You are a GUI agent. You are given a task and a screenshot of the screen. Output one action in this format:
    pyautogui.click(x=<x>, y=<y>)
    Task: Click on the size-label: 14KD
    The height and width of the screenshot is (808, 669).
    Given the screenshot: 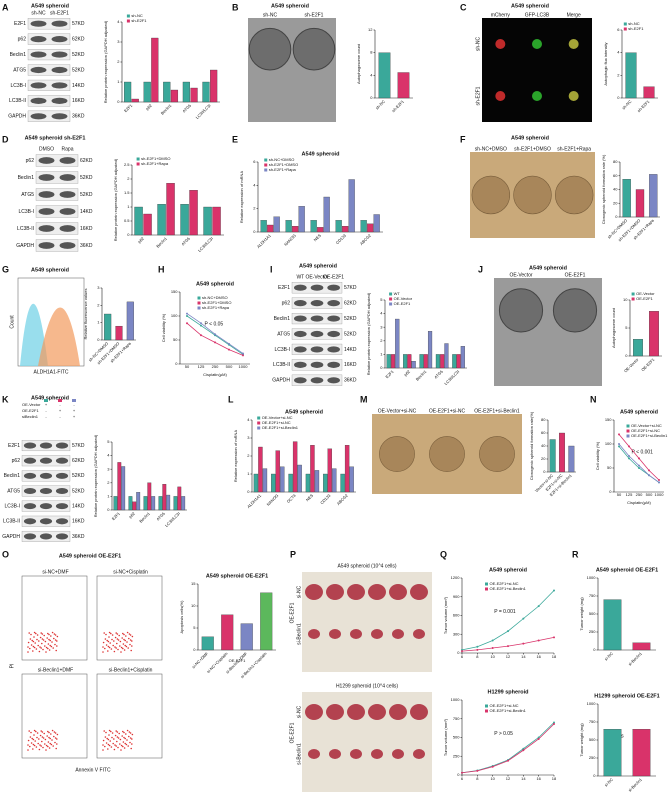 What is the action you would take?
    pyautogui.click(x=86, y=212)
    